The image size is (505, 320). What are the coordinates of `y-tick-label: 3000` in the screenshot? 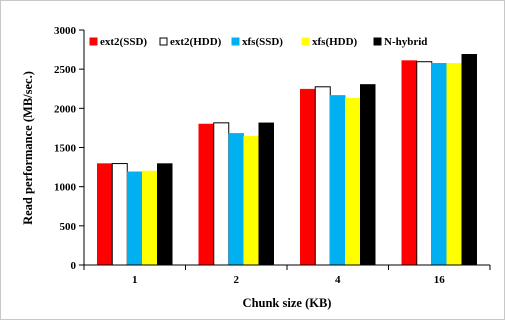 It's located at (65, 31).